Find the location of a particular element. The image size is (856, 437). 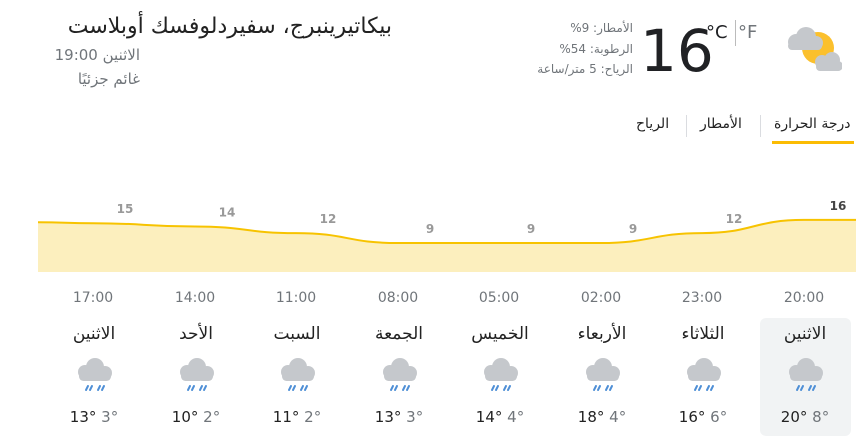

celsius-toggle: °C is located at coordinates (717, 32).